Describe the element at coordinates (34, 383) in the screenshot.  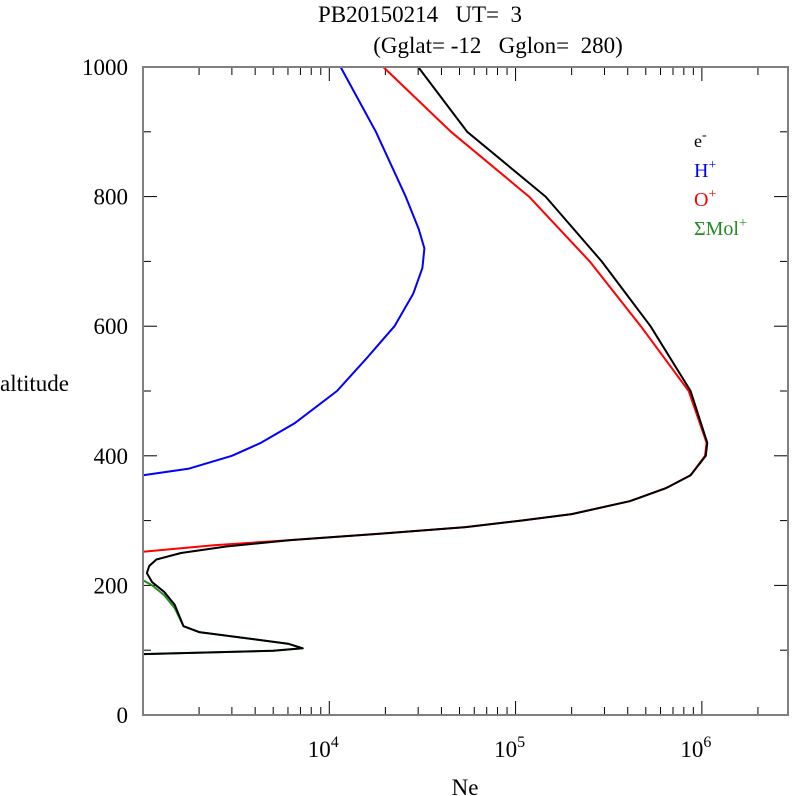
I see `y-axis-label: altitude` at that location.